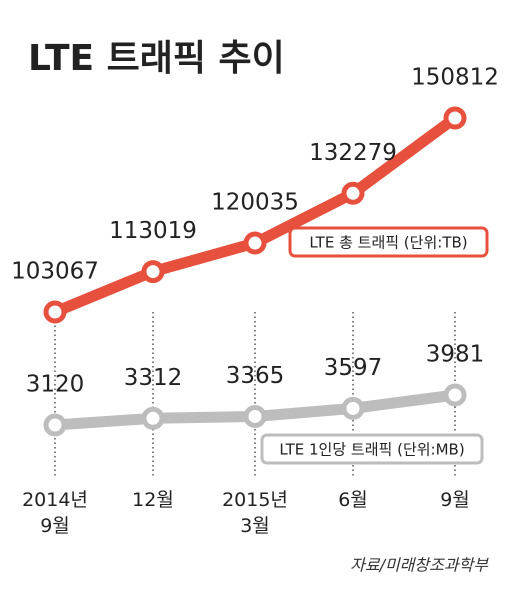 This screenshot has width=508, height=591. What do you see at coordinates (255, 513) in the screenshot?
I see `x-tick-label: 2015년 3월` at bounding box center [255, 513].